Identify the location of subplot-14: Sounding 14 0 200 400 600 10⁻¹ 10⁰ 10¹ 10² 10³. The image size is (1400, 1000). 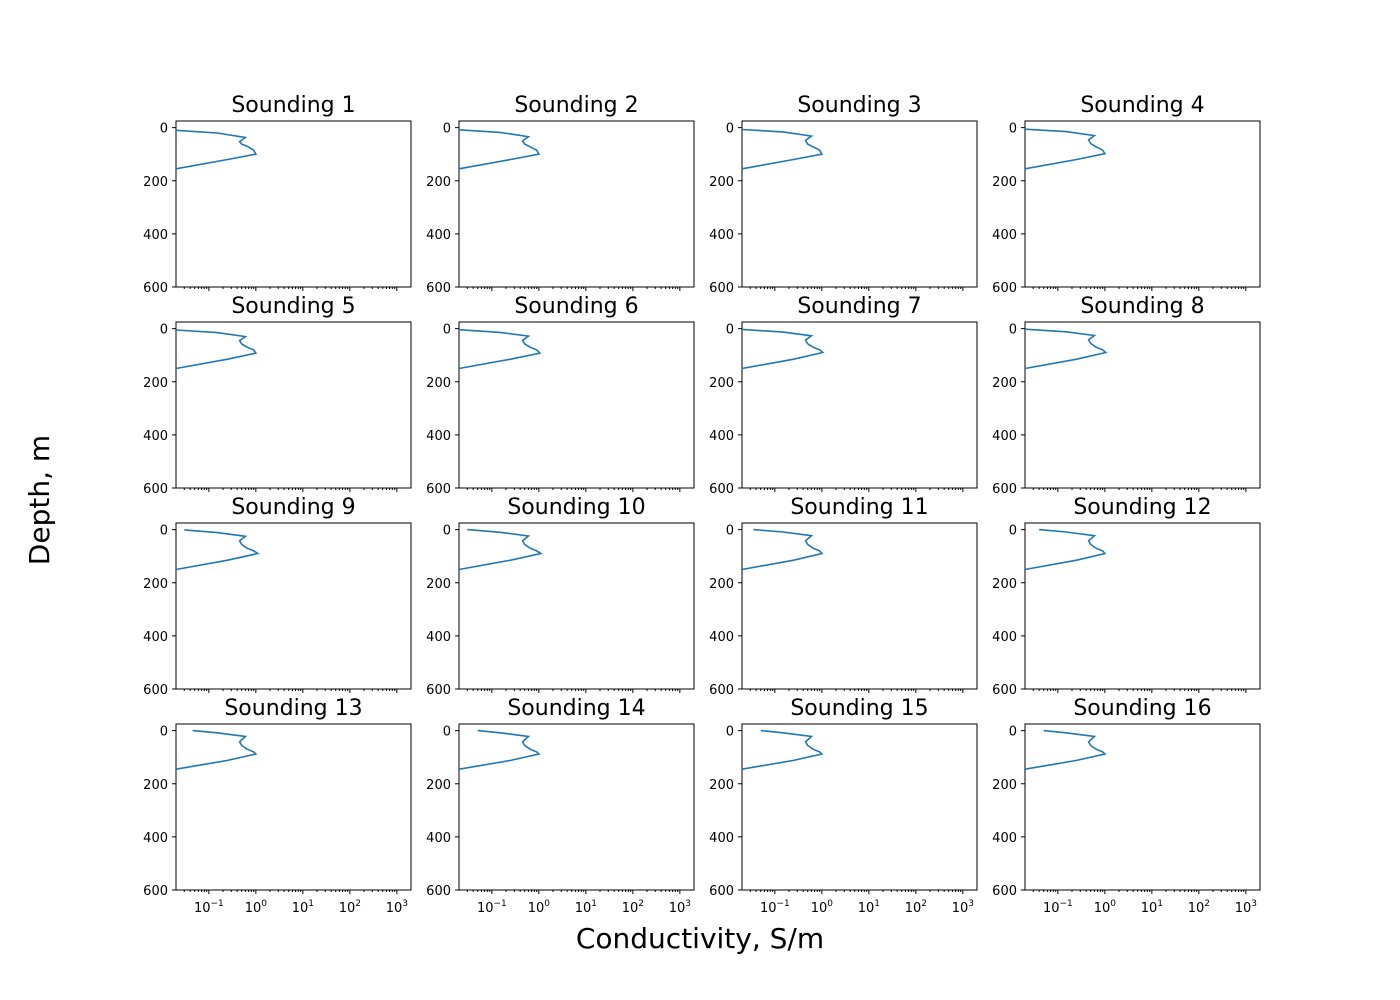
(560, 806).